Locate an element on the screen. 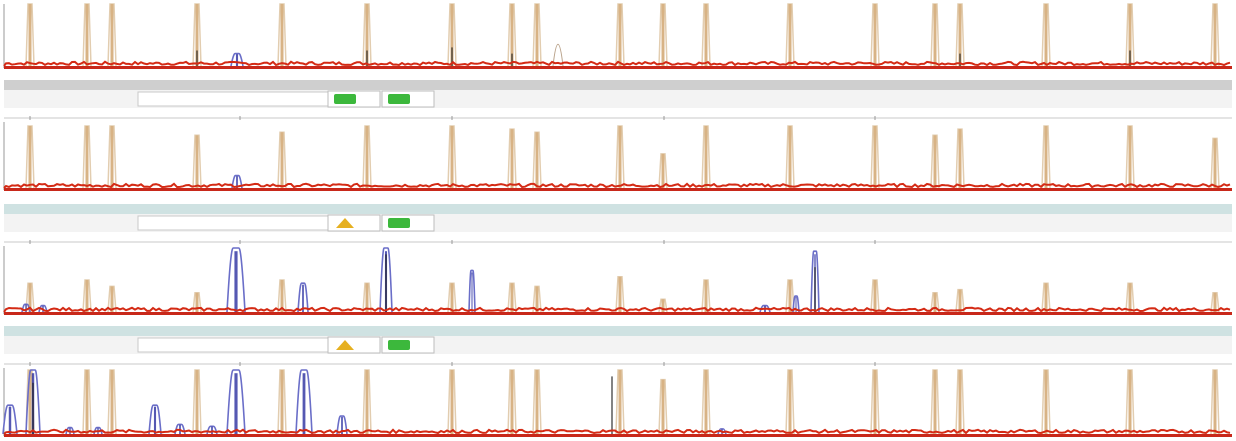 The image size is (1236, 441). warning-status-icon is located at coordinates (345, 345).